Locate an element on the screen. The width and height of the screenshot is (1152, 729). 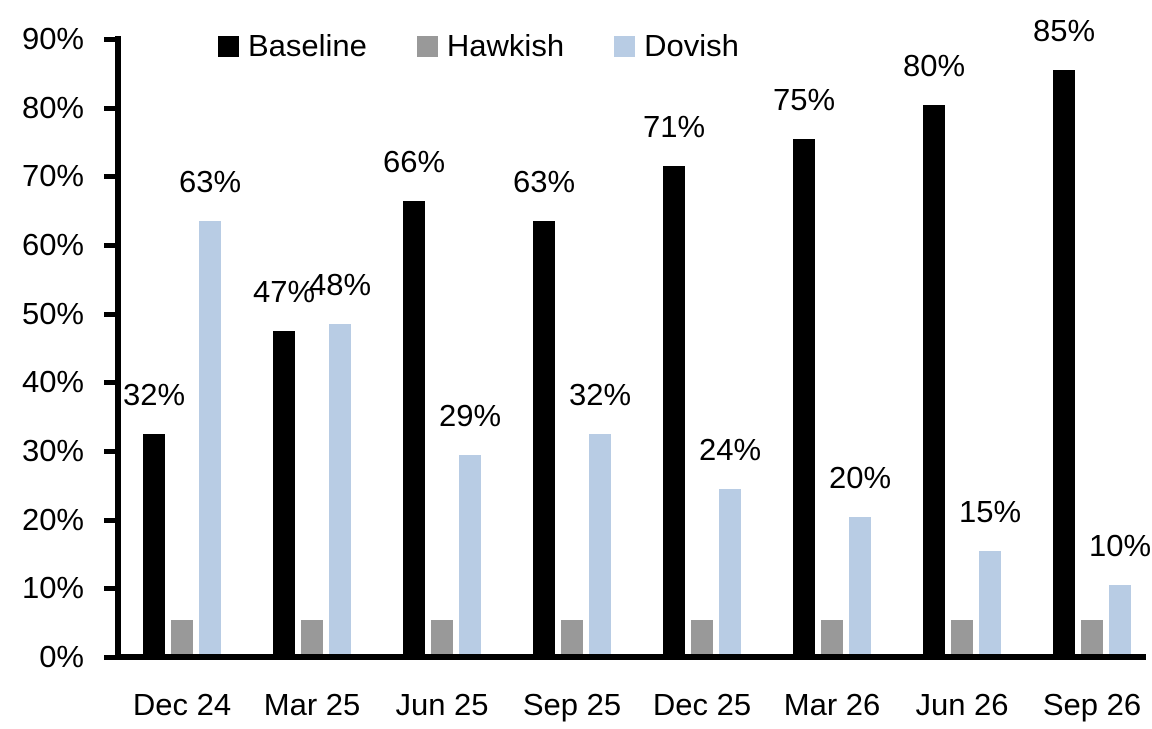
legend-item-baseline: Baseline is located at coordinates (292, 46).